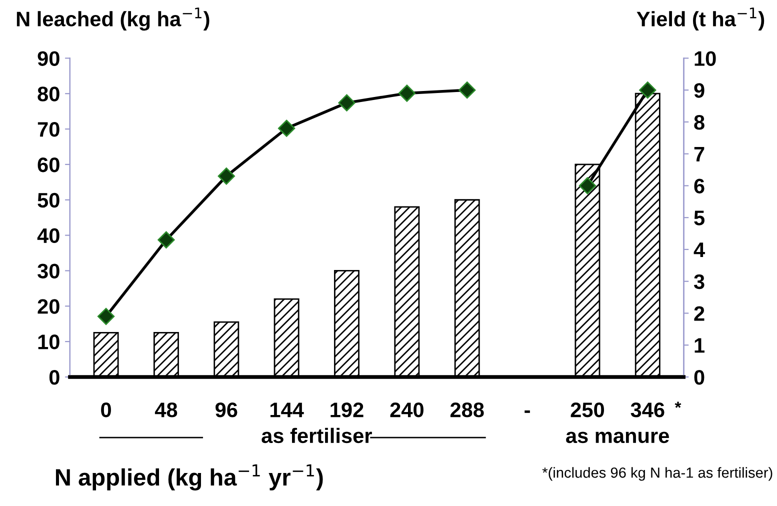 The width and height of the screenshot is (777, 506). I want to click on y-tick-label: 30, so click(49, 271).